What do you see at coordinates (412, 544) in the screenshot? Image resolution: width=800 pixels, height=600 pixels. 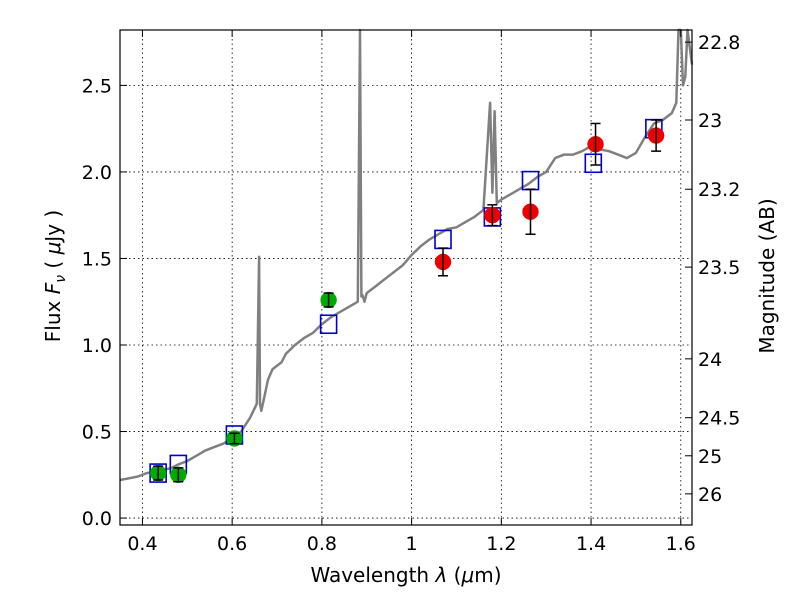 I see `x-tick-label: 1` at bounding box center [412, 544].